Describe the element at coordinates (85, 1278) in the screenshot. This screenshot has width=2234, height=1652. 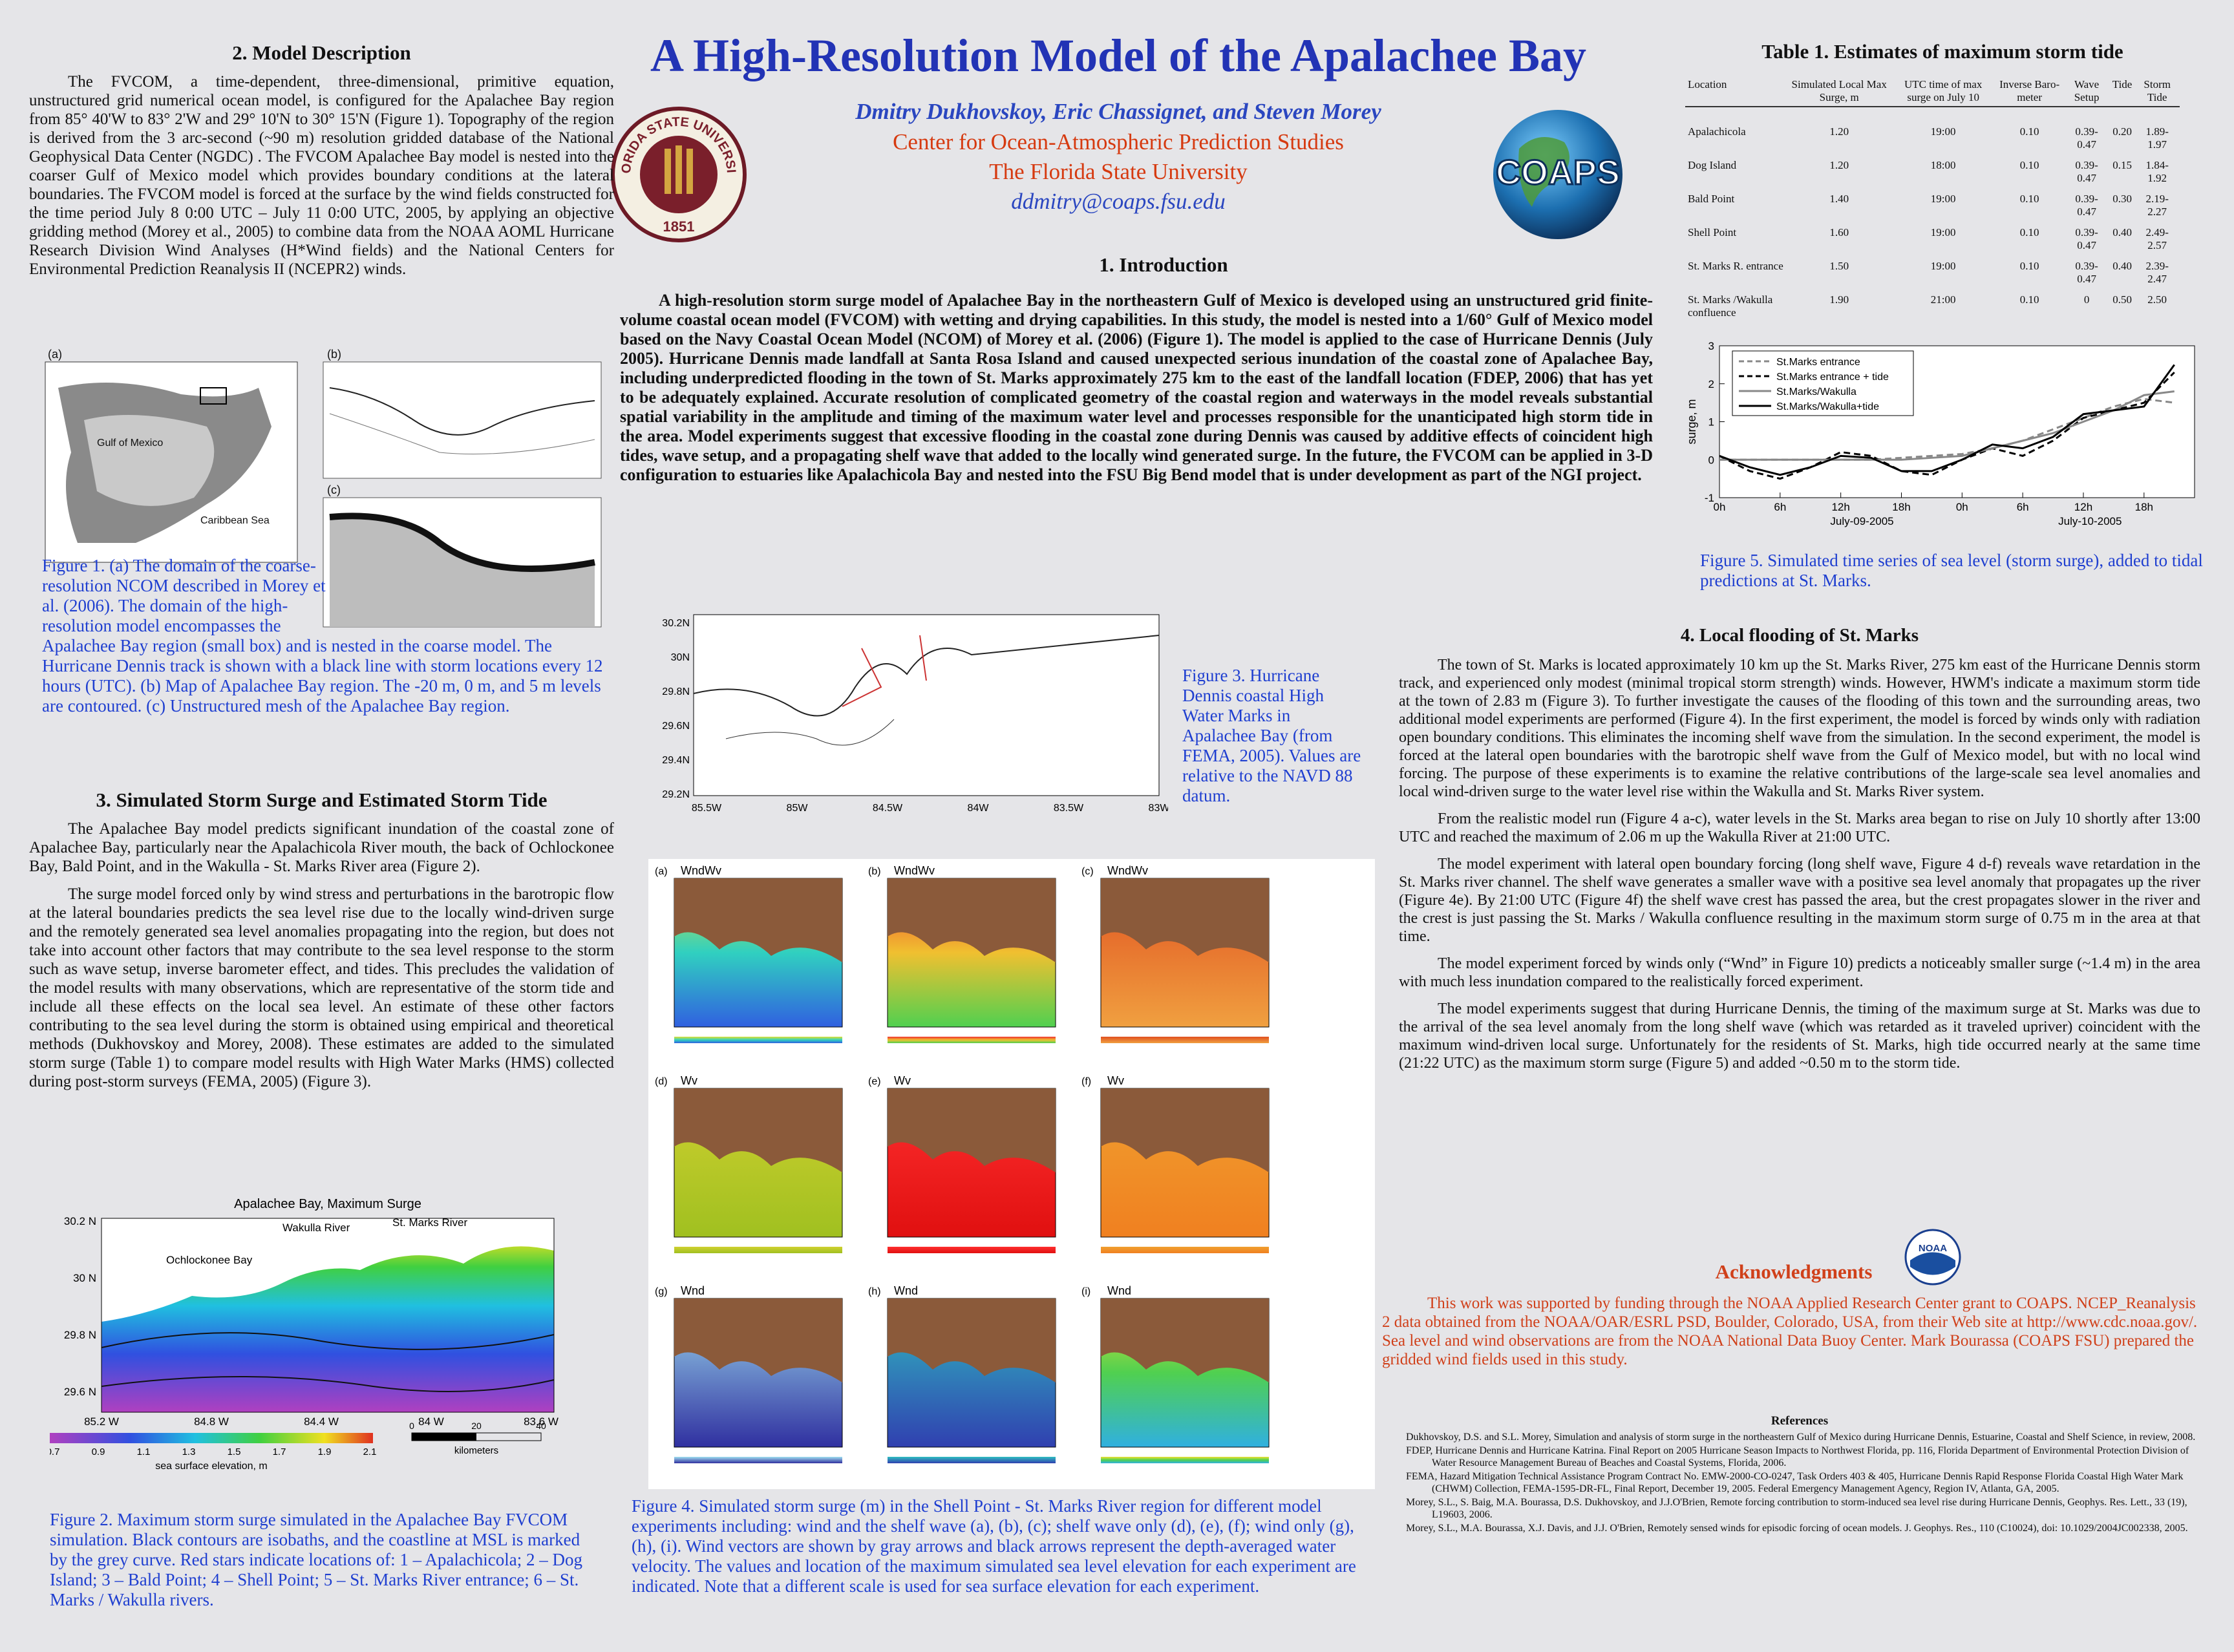
I see `lat-label: 30 N` at that location.